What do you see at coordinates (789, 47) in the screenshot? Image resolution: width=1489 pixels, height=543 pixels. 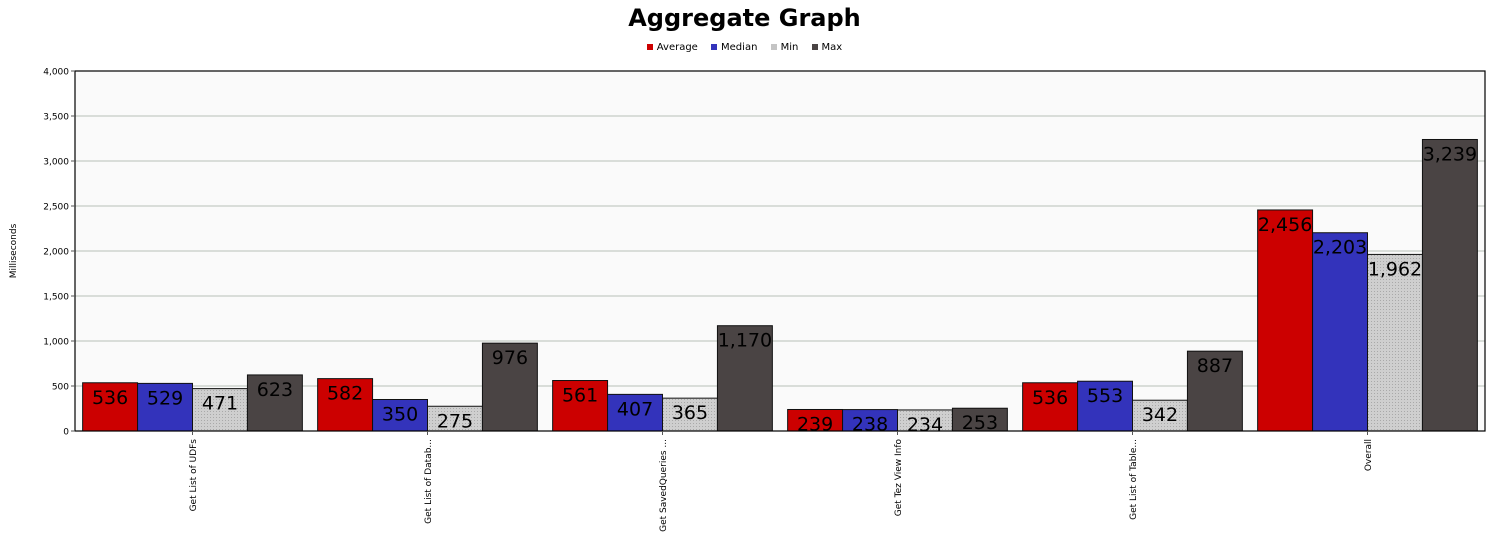 I see `legend-label-min: Min` at bounding box center [789, 47].